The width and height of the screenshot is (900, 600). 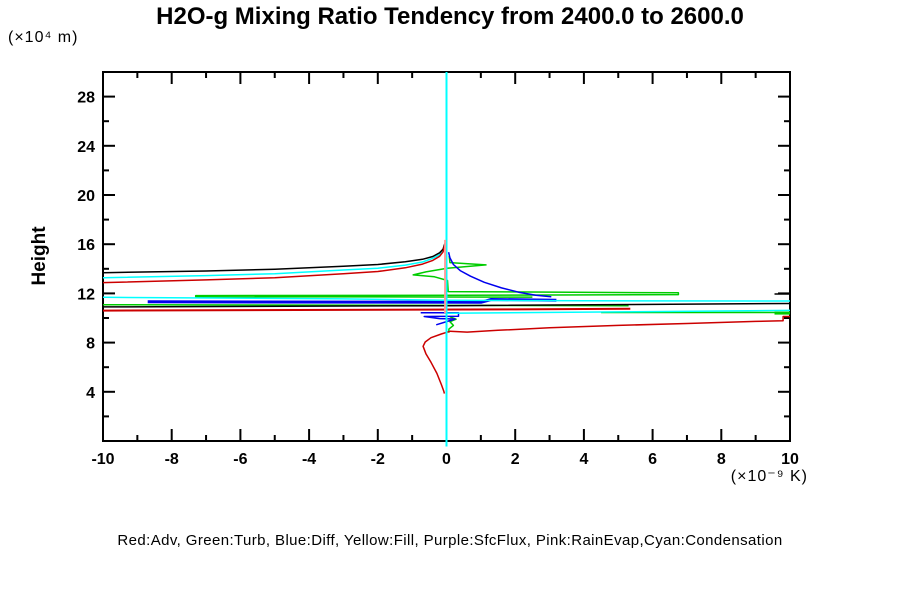 What do you see at coordinates (90, 393) in the screenshot?
I see `y-tick-label: 4` at bounding box center [90, 393].